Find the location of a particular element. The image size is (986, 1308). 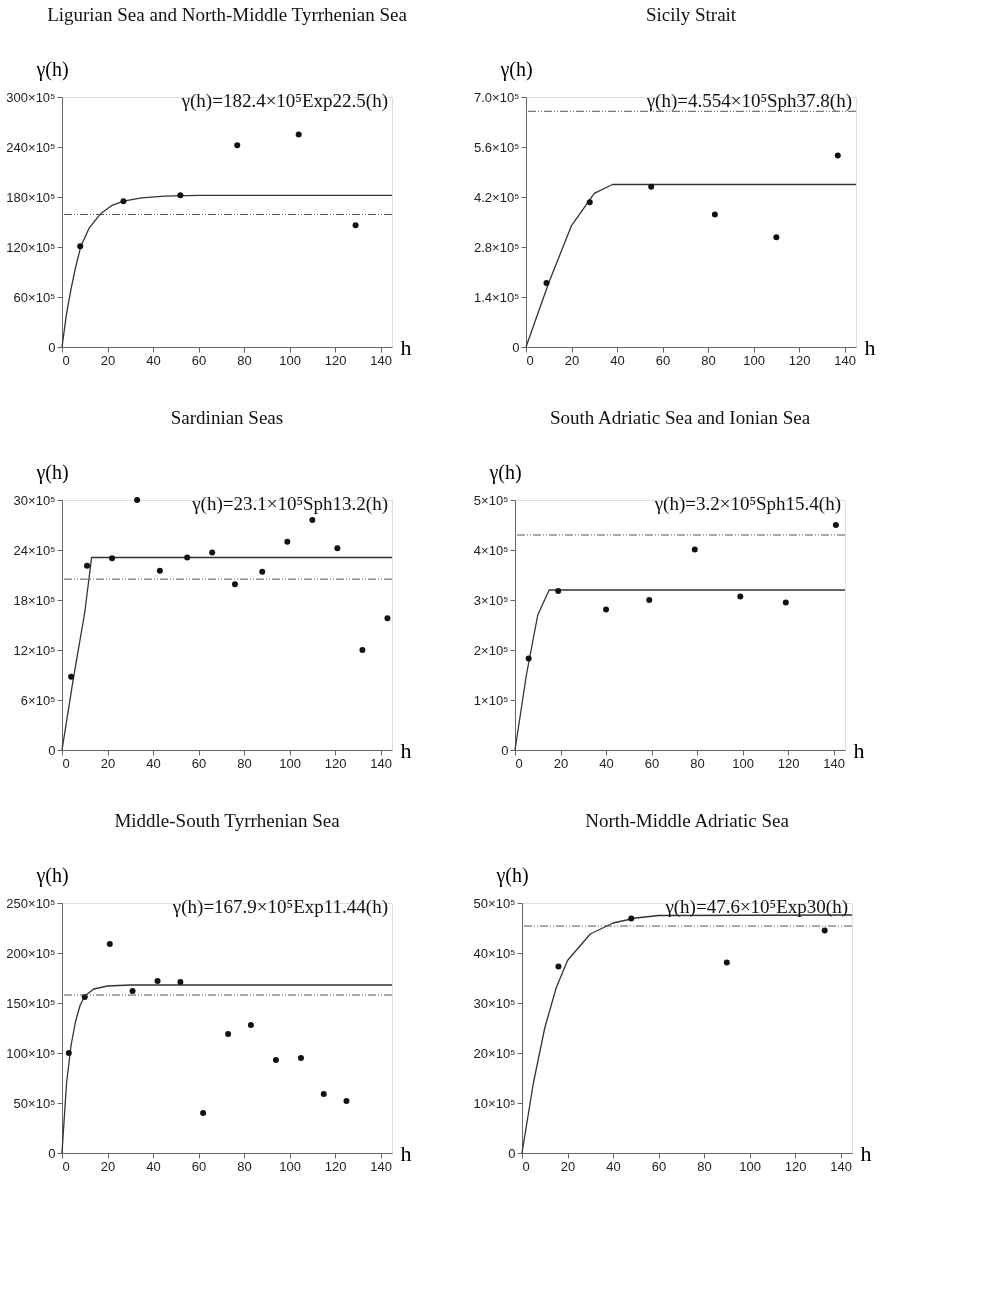

chart-title: North-Middle Adriatic Sea is located at coordinates (687, 820).